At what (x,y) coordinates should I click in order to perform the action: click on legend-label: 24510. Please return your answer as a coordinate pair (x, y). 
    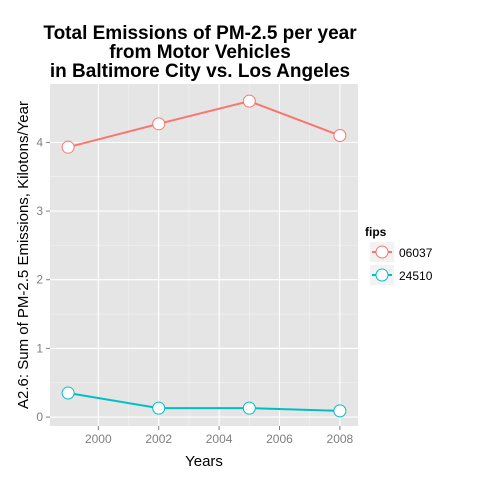
    Looking at the image, I should click on (416, 276).